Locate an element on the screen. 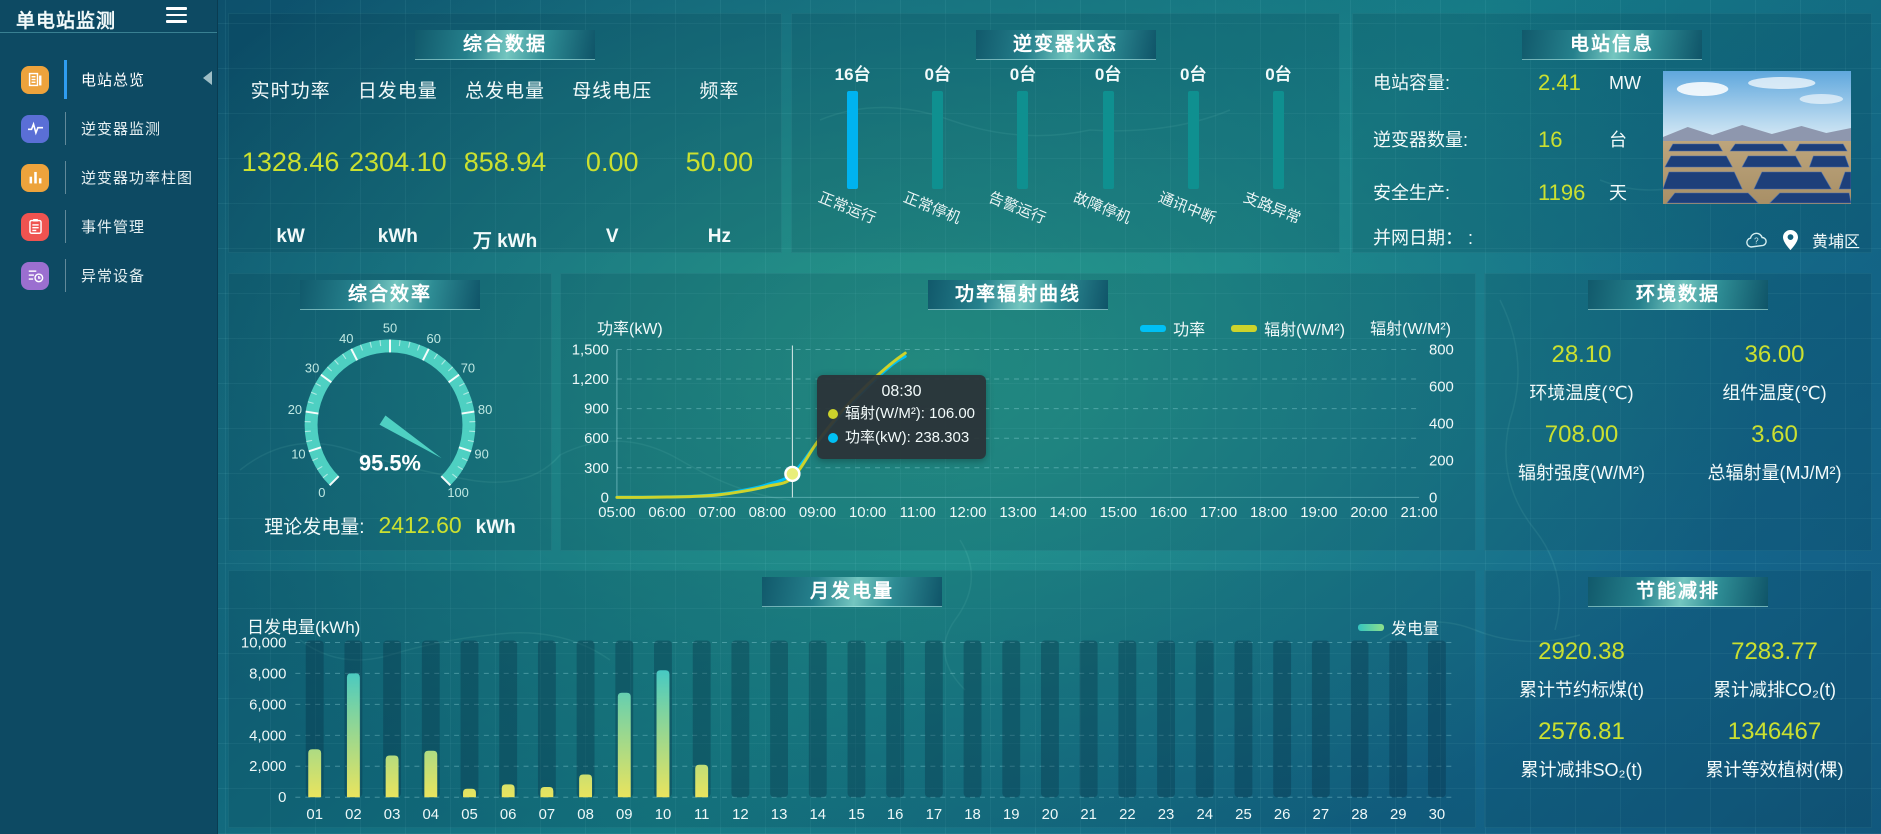  inverter-status-column: 0台 故障停机 is located at coordinates (1108, 133).